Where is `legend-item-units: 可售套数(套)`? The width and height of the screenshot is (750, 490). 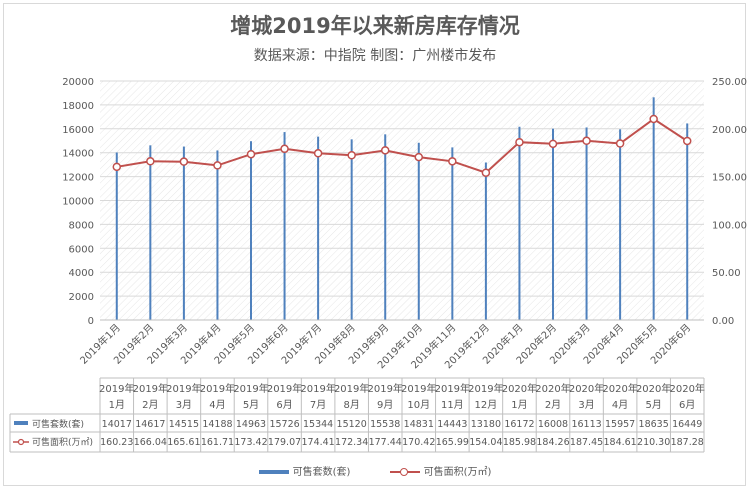 legend-item-units: 可售套数(套) is located at coordinates (304, 470).